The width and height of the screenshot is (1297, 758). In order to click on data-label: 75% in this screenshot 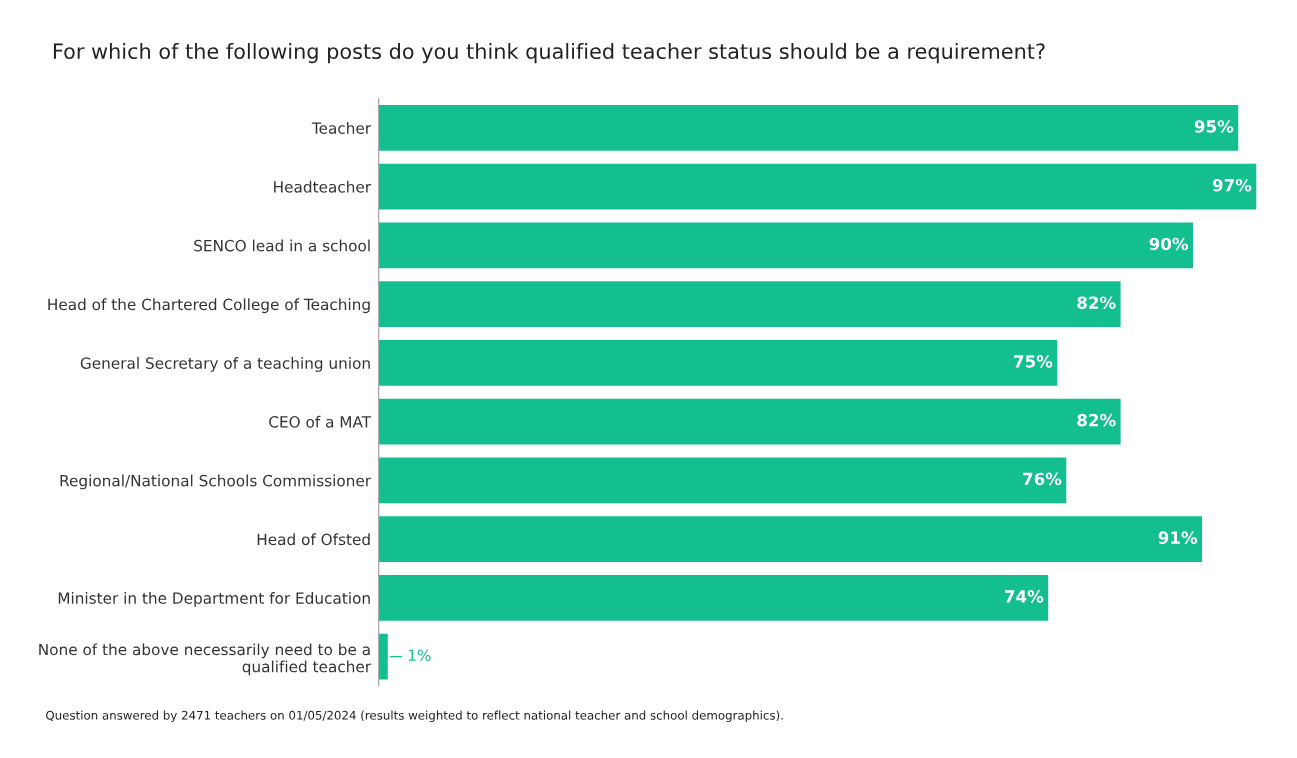, I will do `click(1033, 361)`.